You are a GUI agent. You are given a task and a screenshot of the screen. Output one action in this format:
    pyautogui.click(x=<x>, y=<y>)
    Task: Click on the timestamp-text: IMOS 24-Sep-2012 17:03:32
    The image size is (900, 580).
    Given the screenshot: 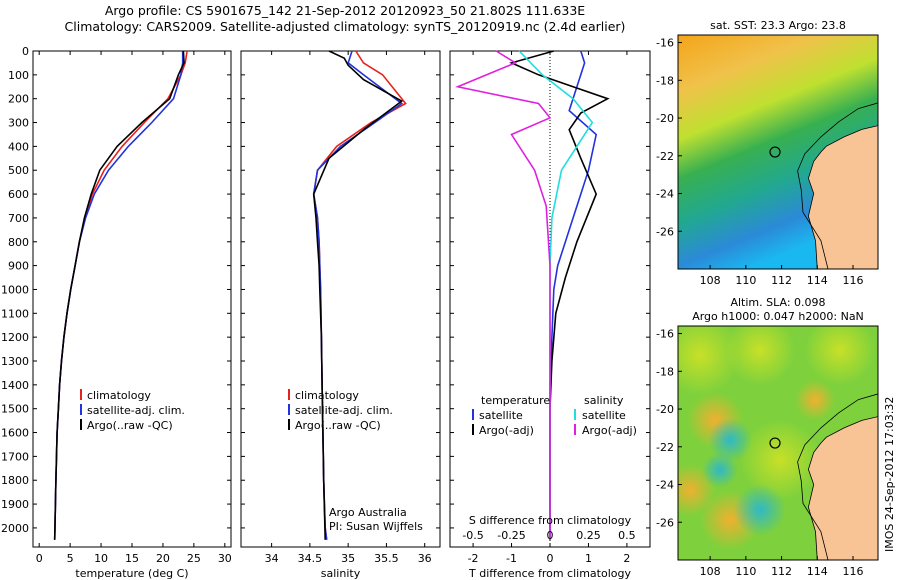 What is the action you would take?
    pyautogui.click(x=889, y=474)
    